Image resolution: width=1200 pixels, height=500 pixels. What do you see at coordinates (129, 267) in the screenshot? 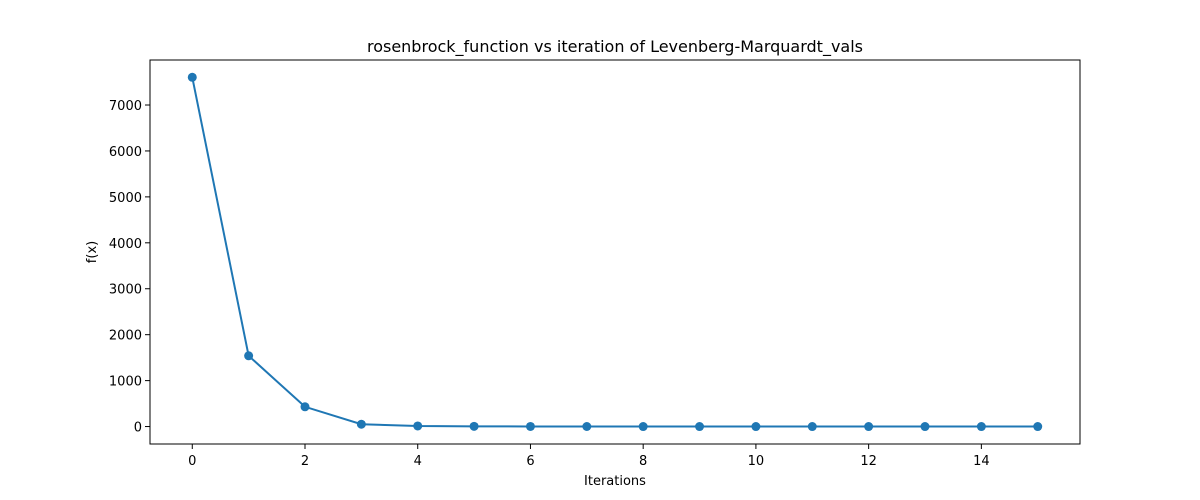
I see `y-axis: 0 1000 2000 3000 4000 5000 6000 7000` at bounding box center [129, 267].